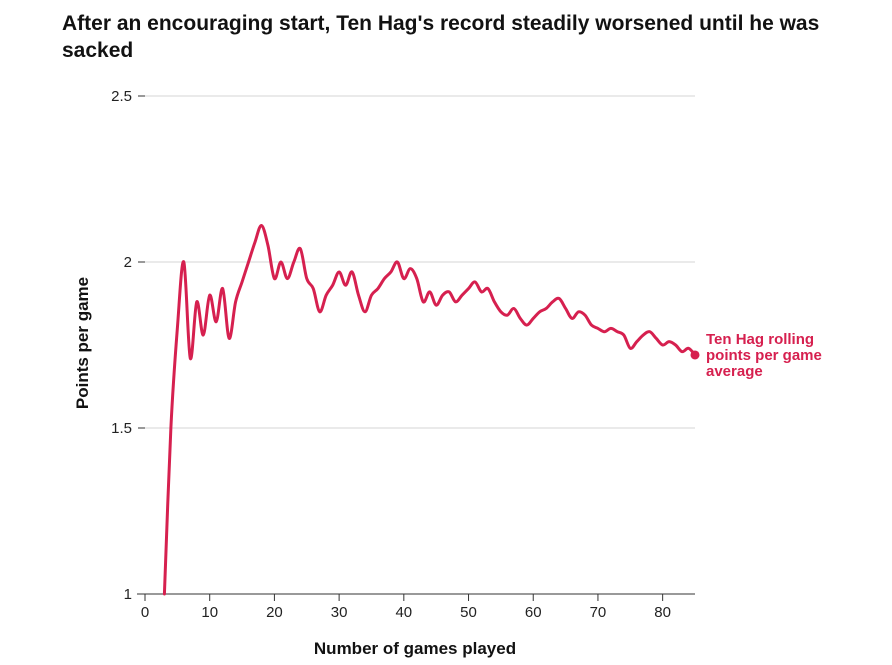 The height and width of the screenshot is (665, 892). I want to click on x-tick-label: 50, so click(468, 612).